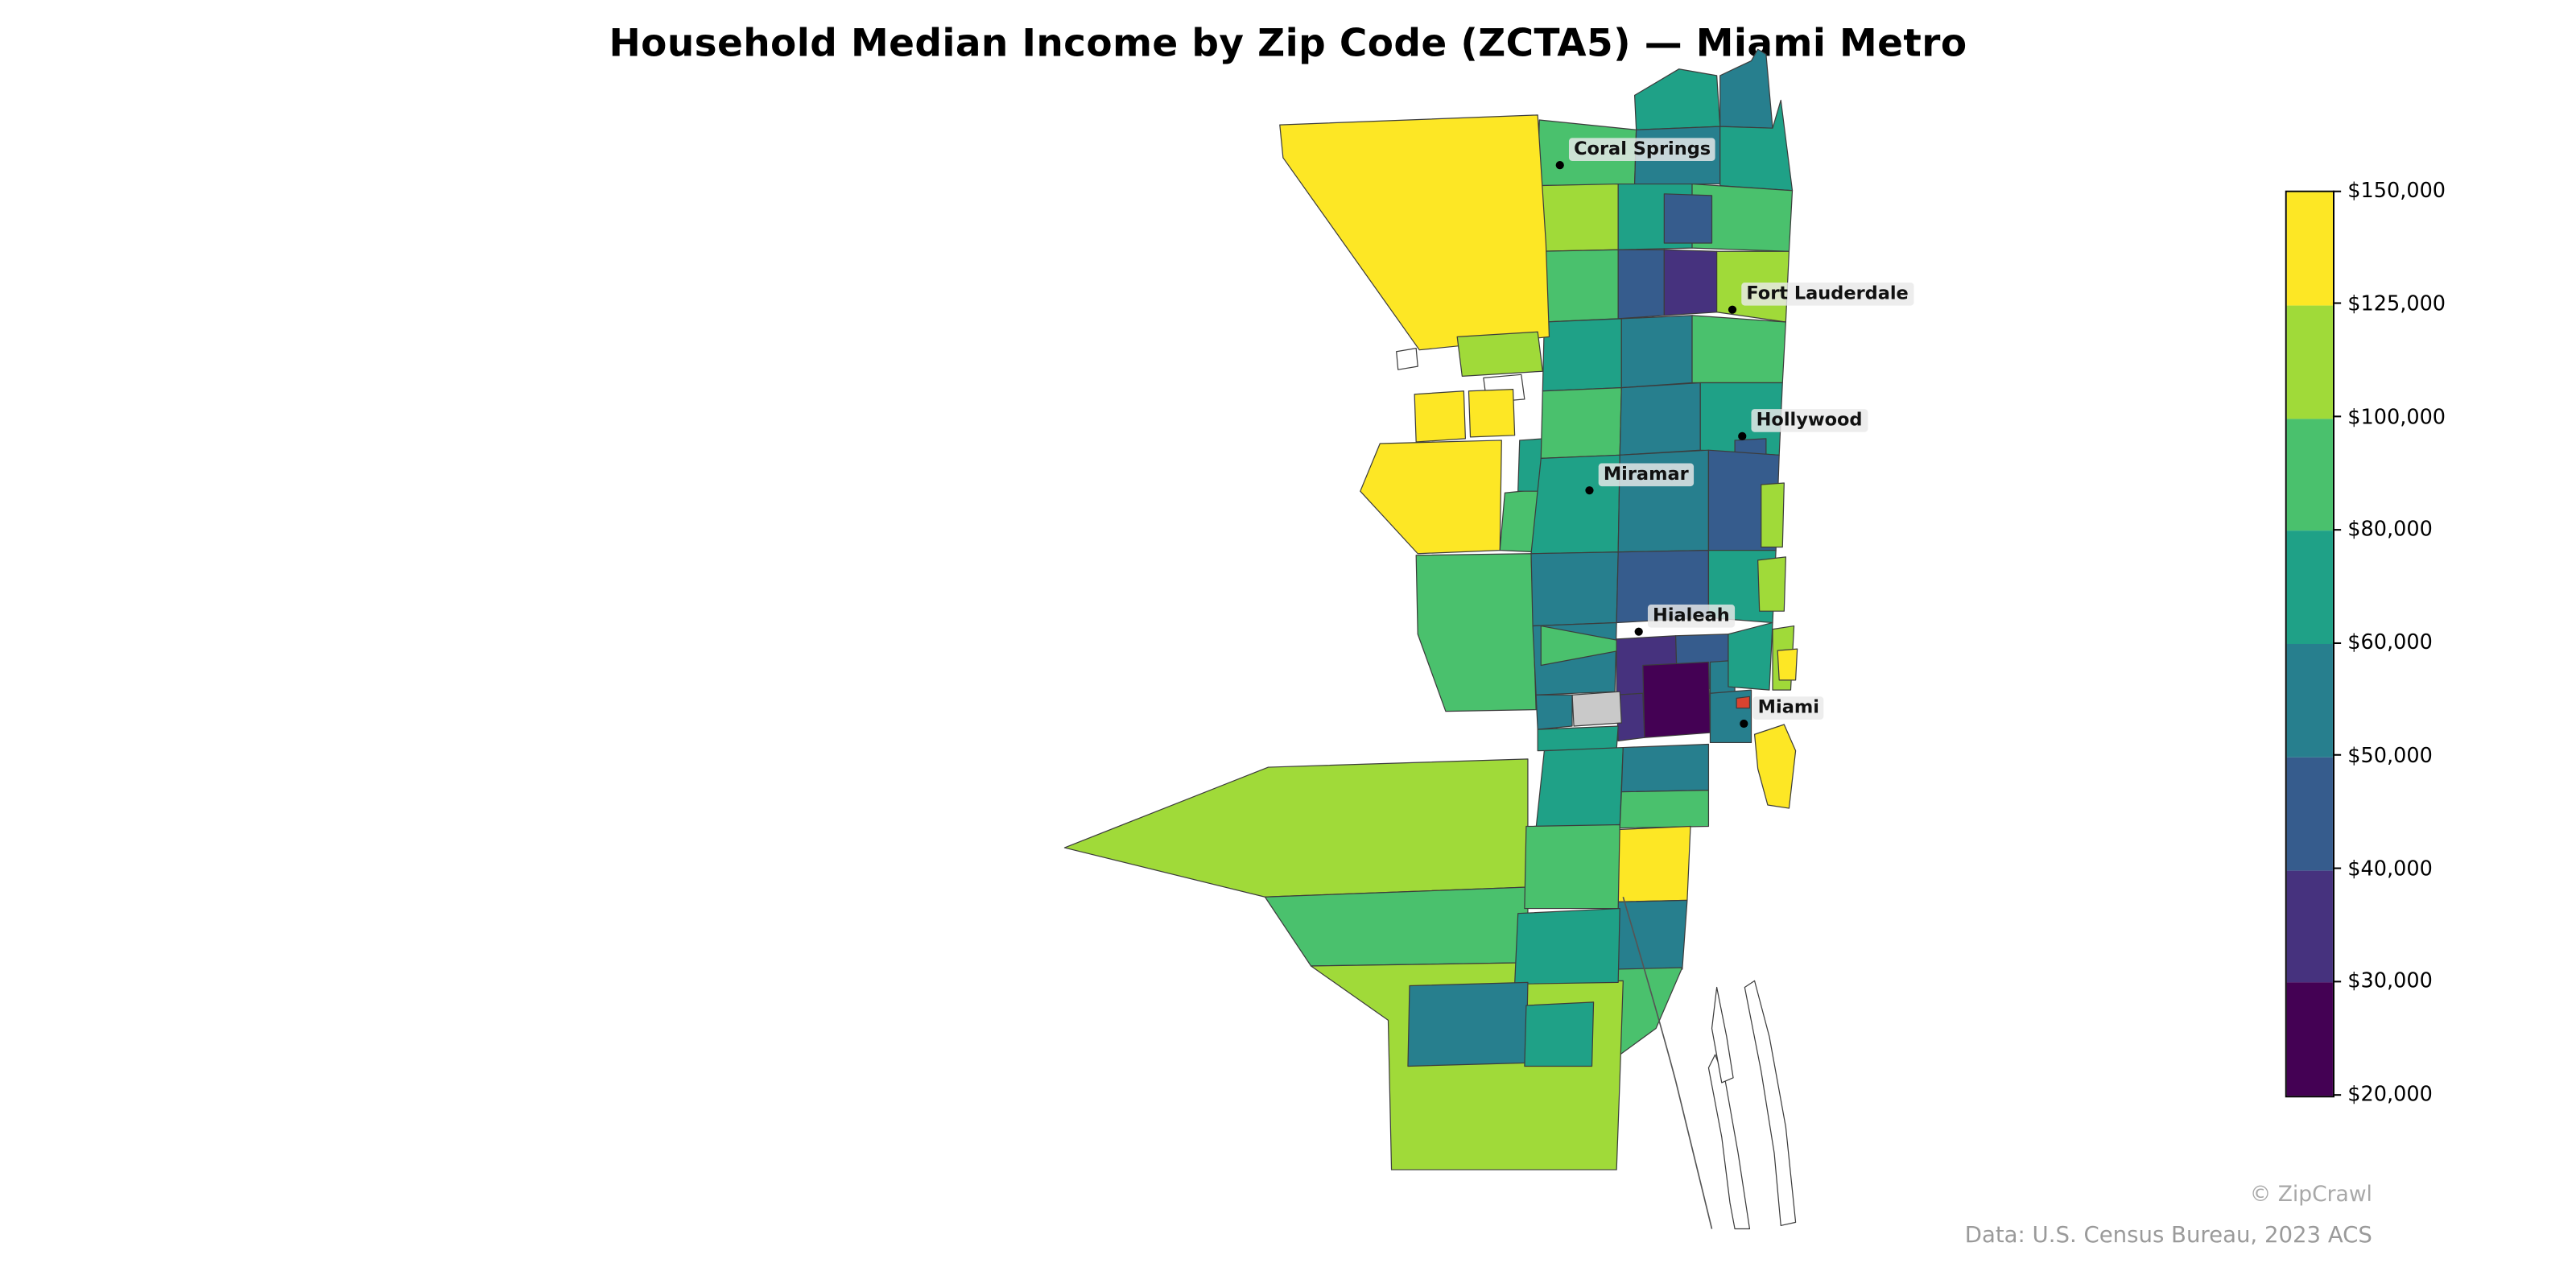  Describe the element at coordinates (1637, 630) in the screenshot. I see `city-marker-hialeah` at that location.